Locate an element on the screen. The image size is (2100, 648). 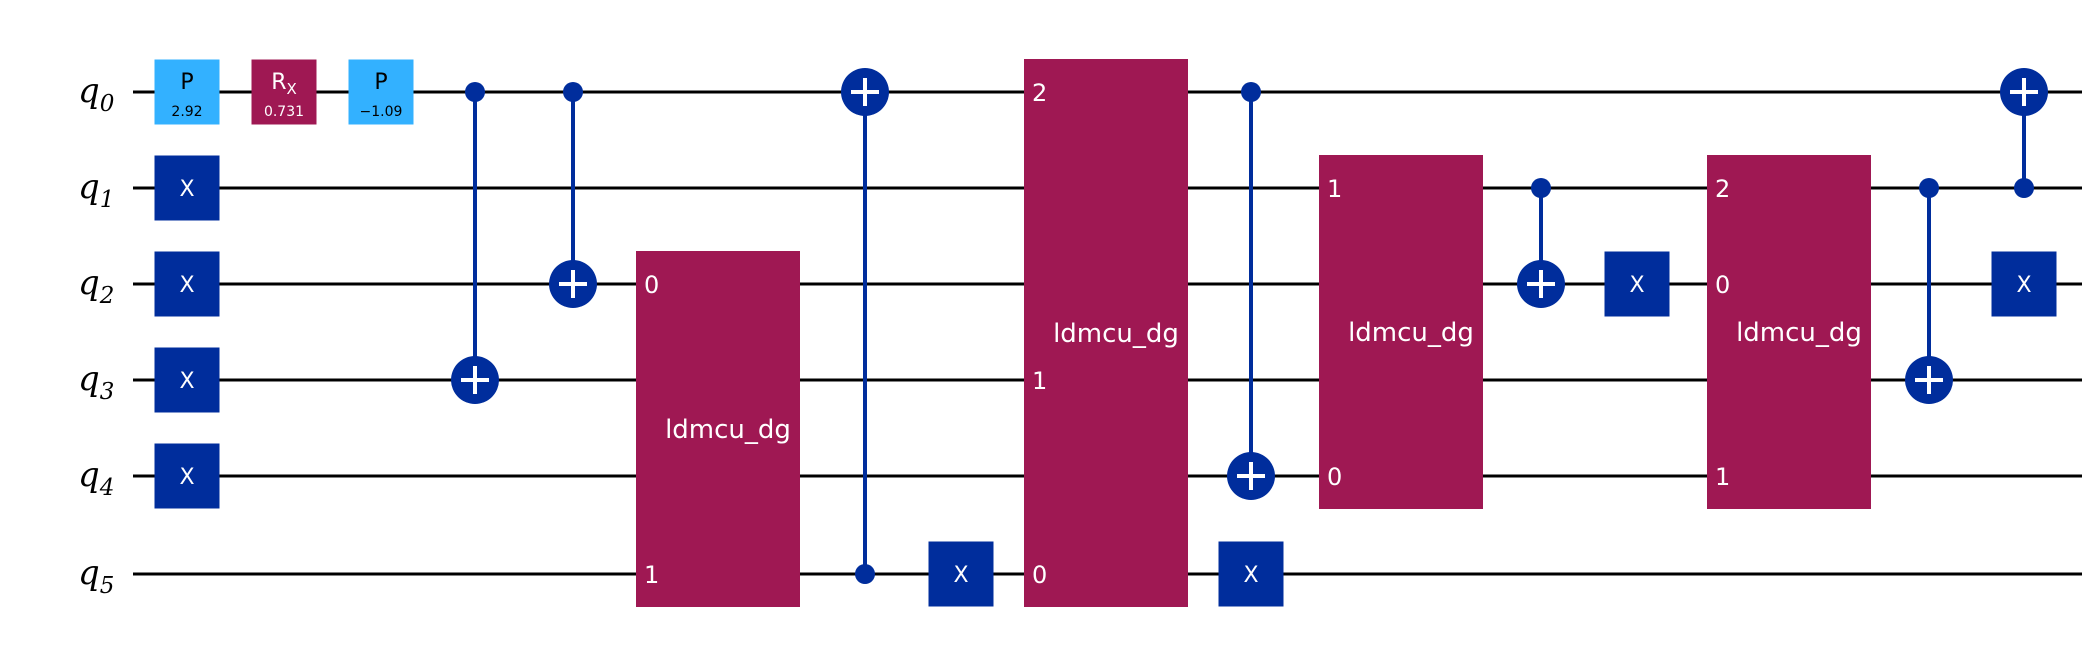
ldmcu-dg-gate: ldmcu_dg 2 0 1 is located at coordinates (1789, 332).